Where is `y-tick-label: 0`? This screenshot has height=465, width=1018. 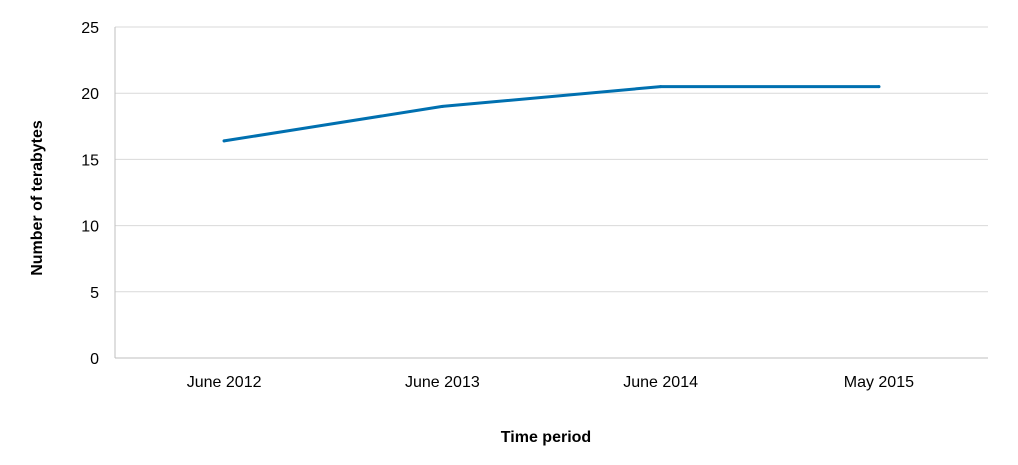
y-tick-label: 0 is located at coordinates (94, 359).